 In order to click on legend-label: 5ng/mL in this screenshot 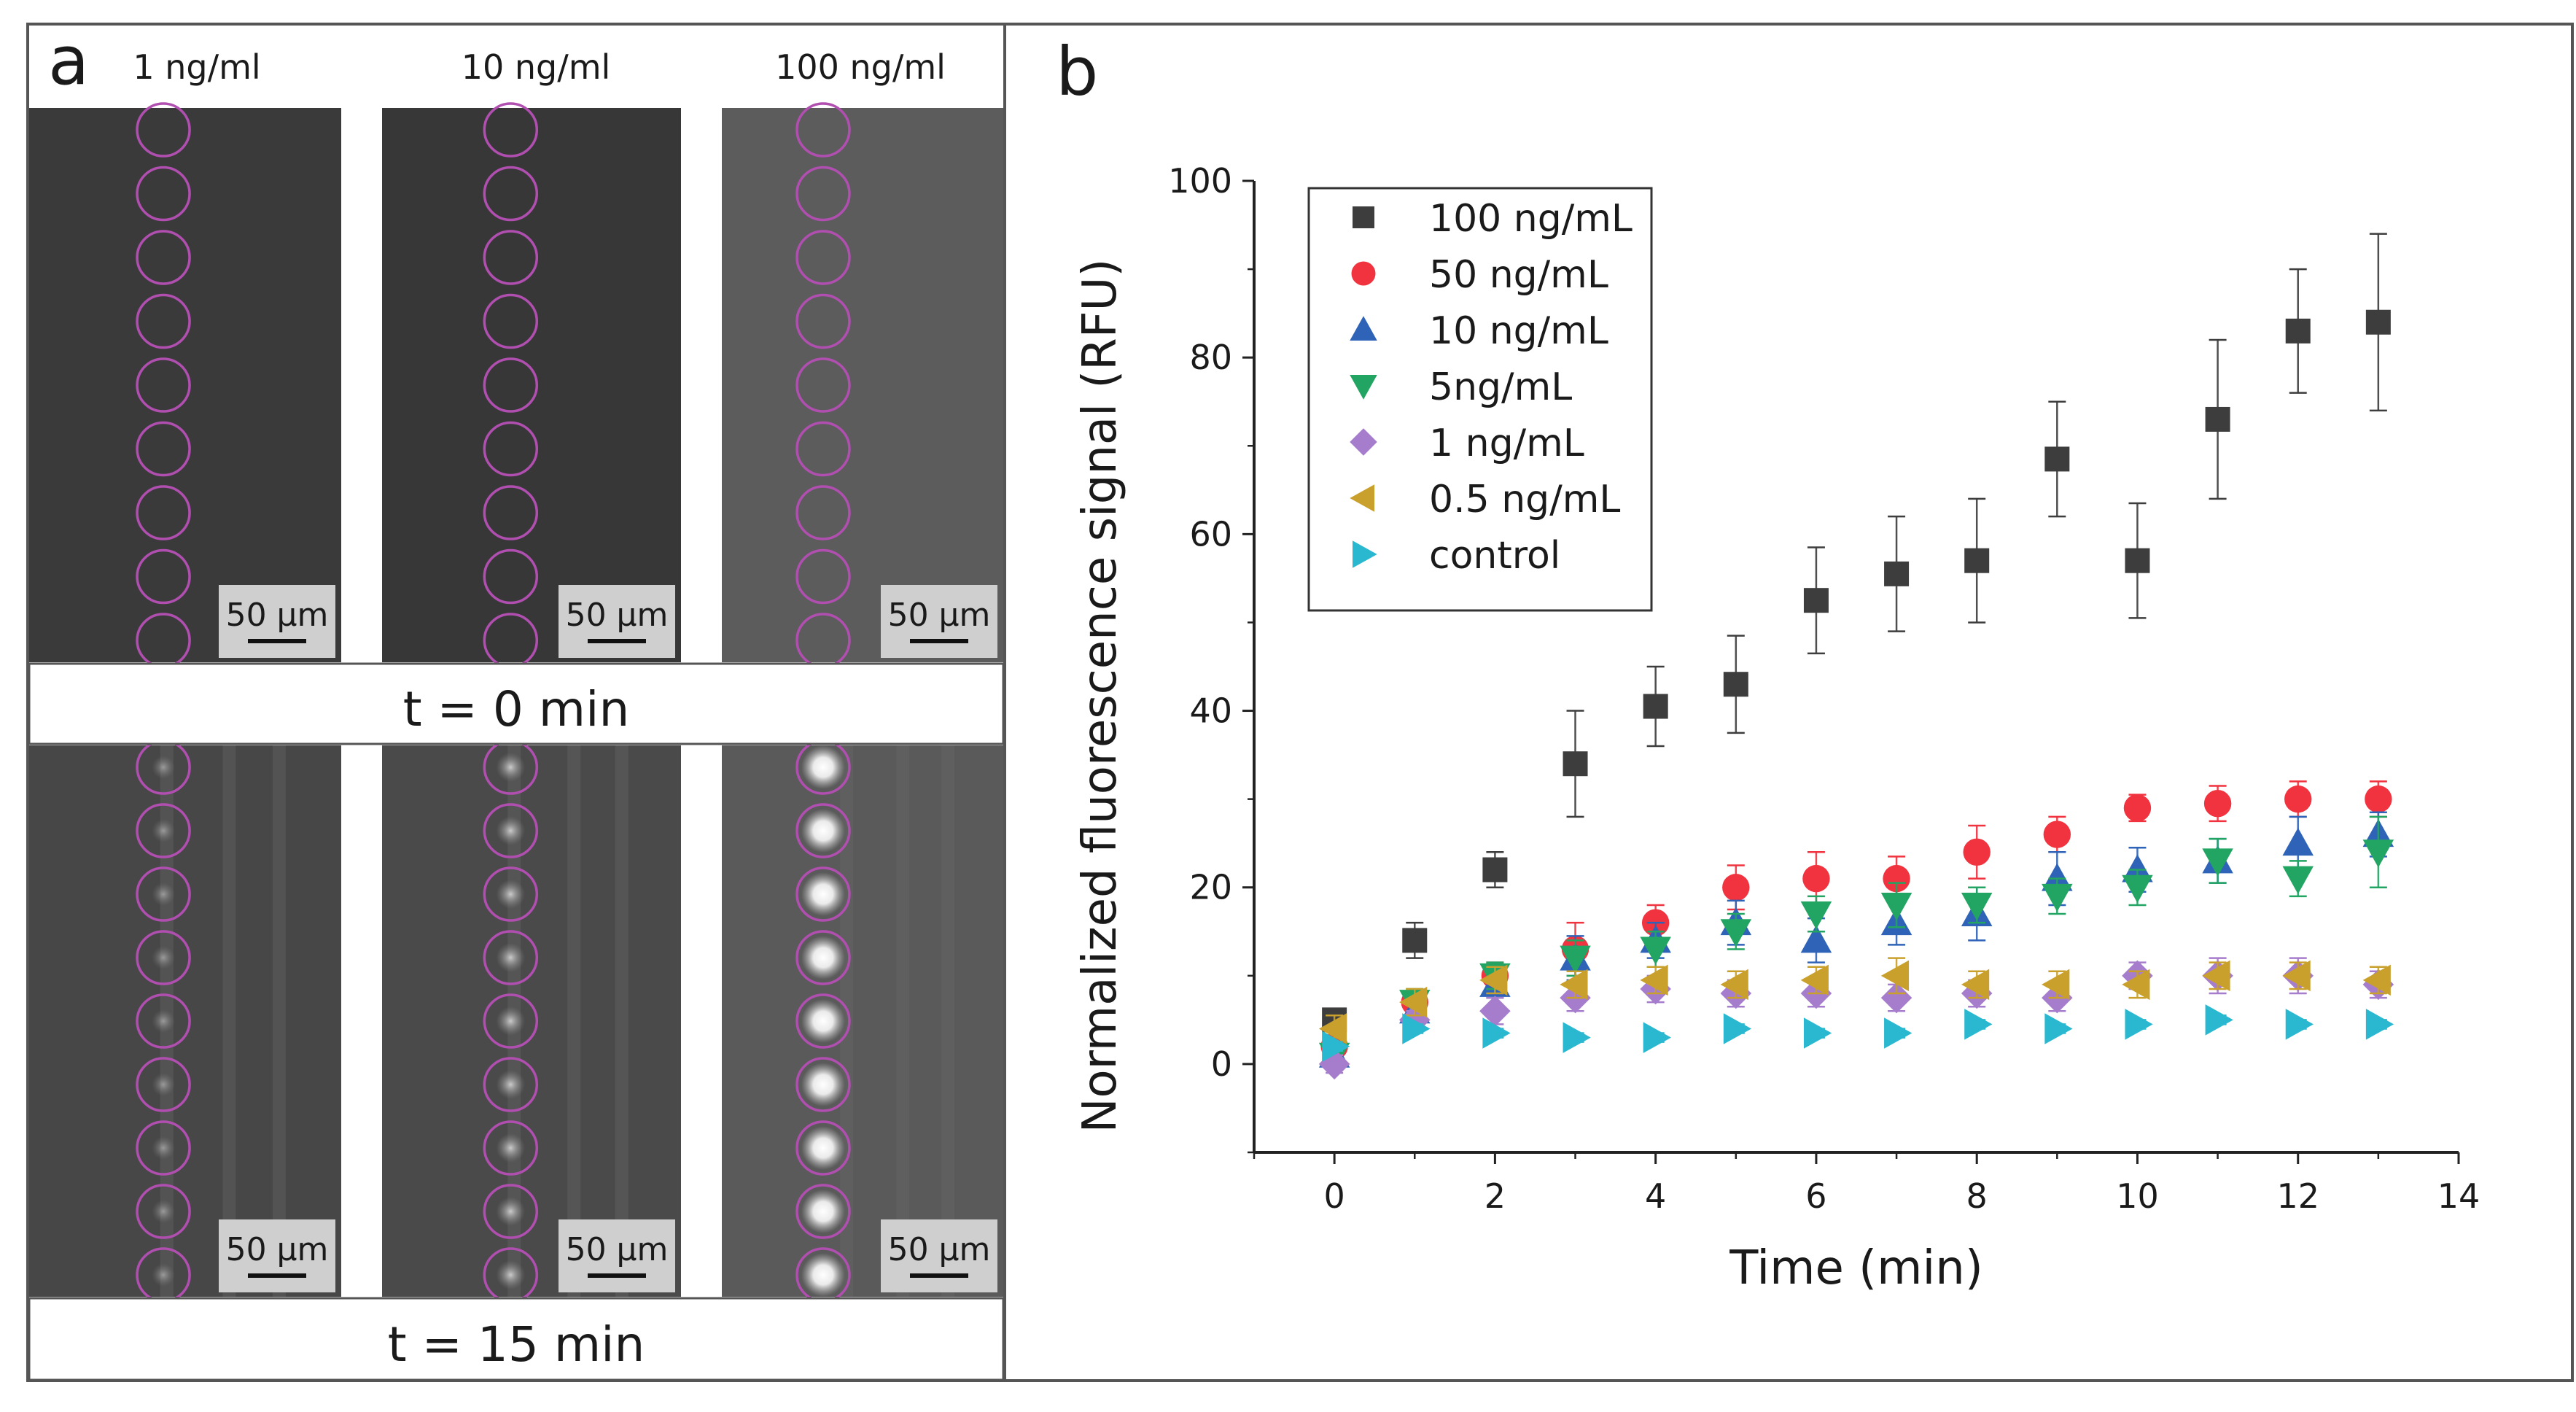, I will do `click(1500, 387)`.